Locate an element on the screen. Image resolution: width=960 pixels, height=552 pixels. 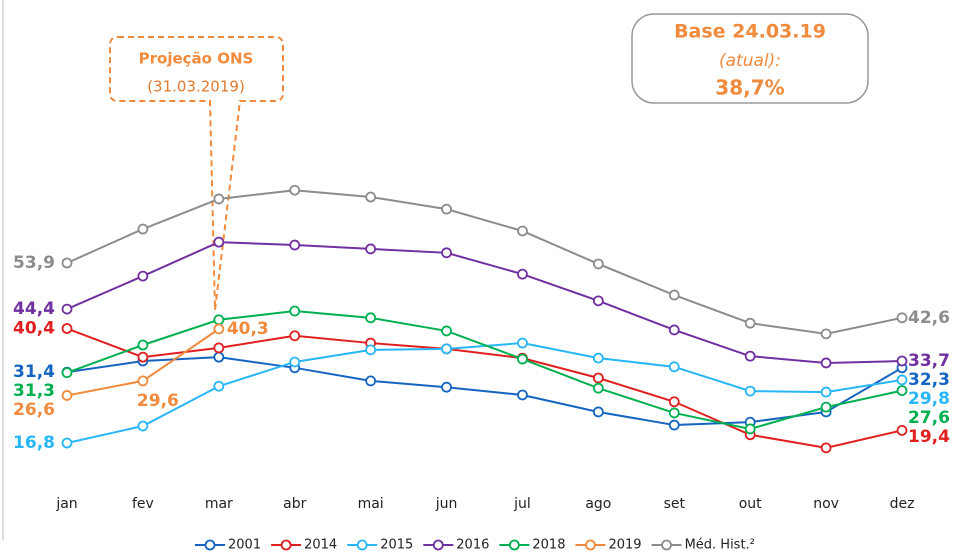
legend-label: 2018 is located at coordinates (548, 545).